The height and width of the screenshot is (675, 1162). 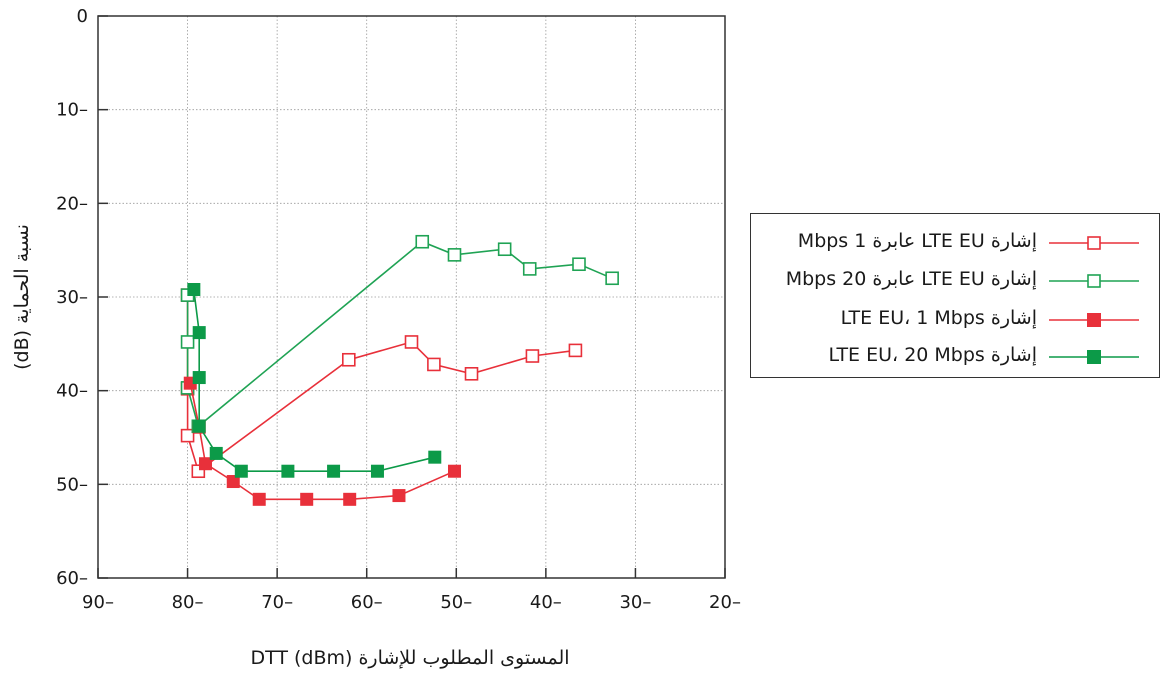 I want to click on x-tick-label: 70–, so click(x=277, y=602).